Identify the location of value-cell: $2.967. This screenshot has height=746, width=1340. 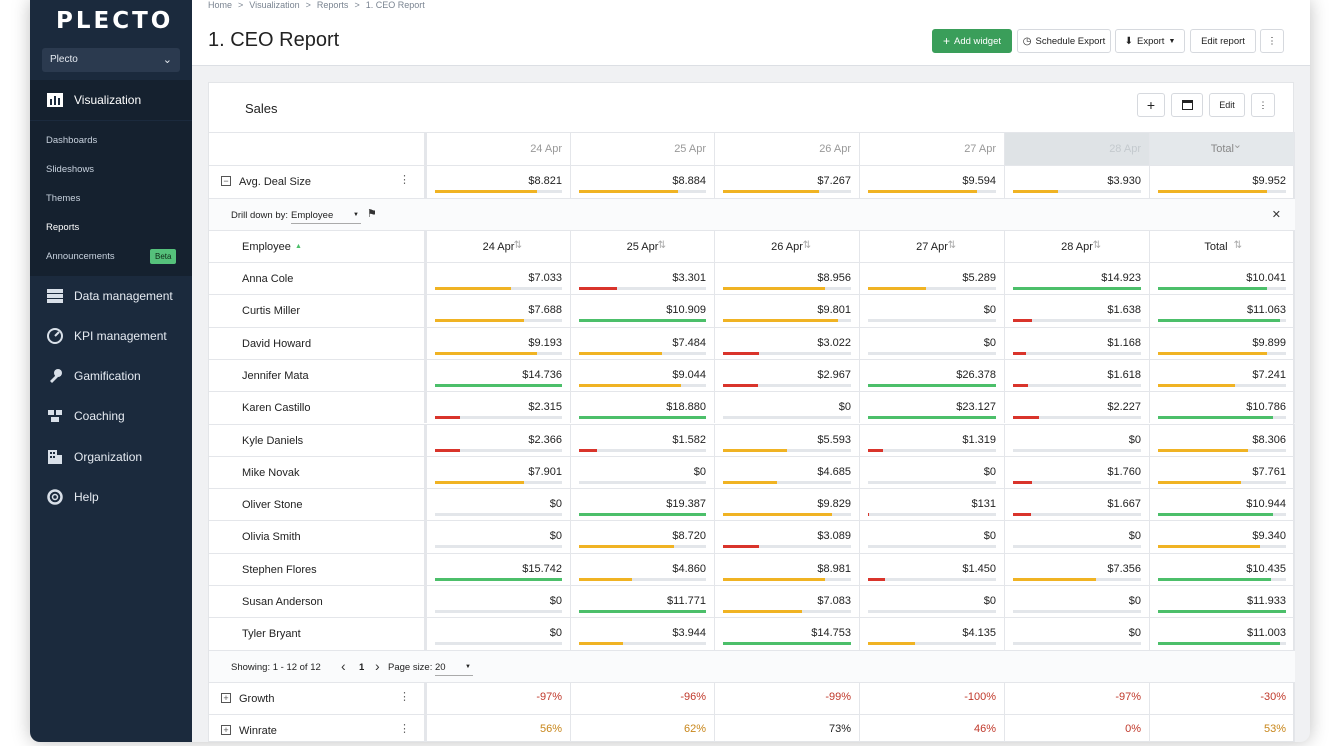
(787, 375).